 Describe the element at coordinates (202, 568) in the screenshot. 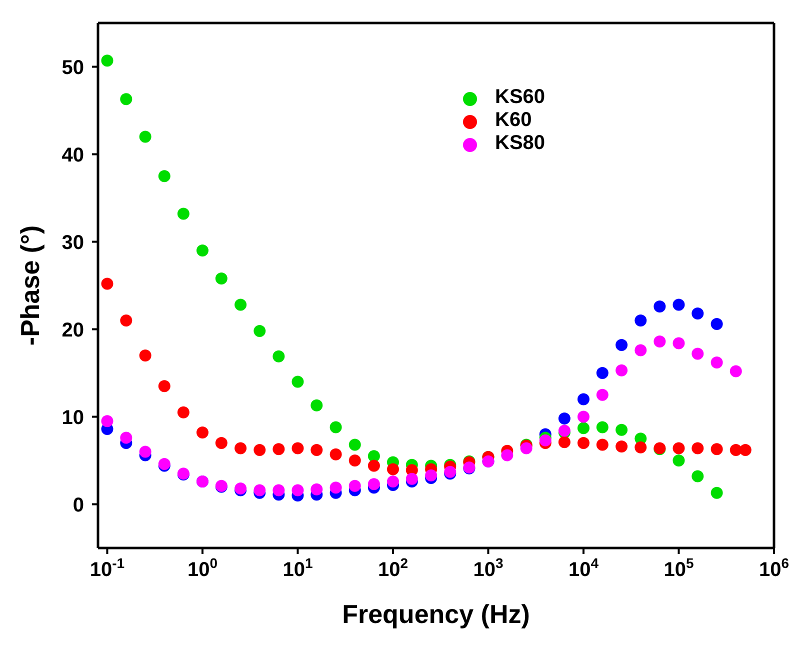

I see `x-tick-label: 10$^{0}$` at that location.